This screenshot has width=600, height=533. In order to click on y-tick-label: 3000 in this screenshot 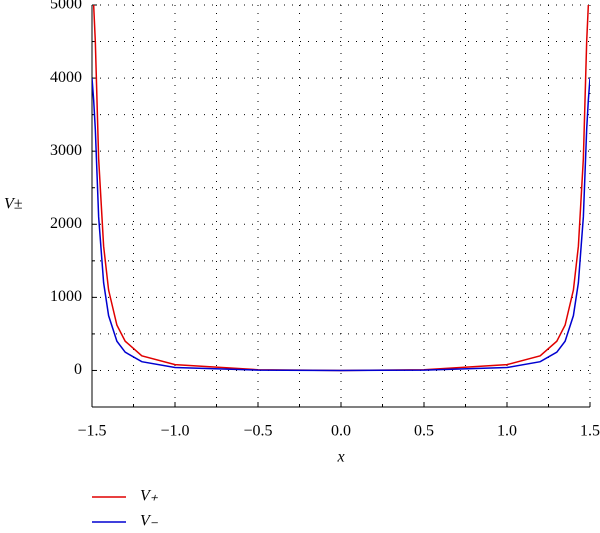, I will do `click(66, 150)`.